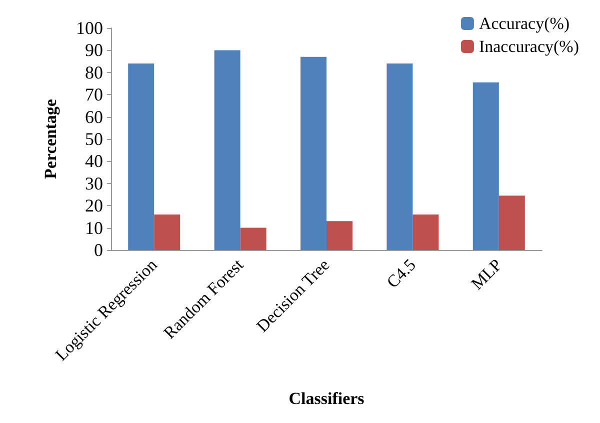 The height and width of the screenshot is (423, 600). Describe the element at coordinates (326, 398) in the screenshot. I see `x-axis-title: Classifiers` at that location.